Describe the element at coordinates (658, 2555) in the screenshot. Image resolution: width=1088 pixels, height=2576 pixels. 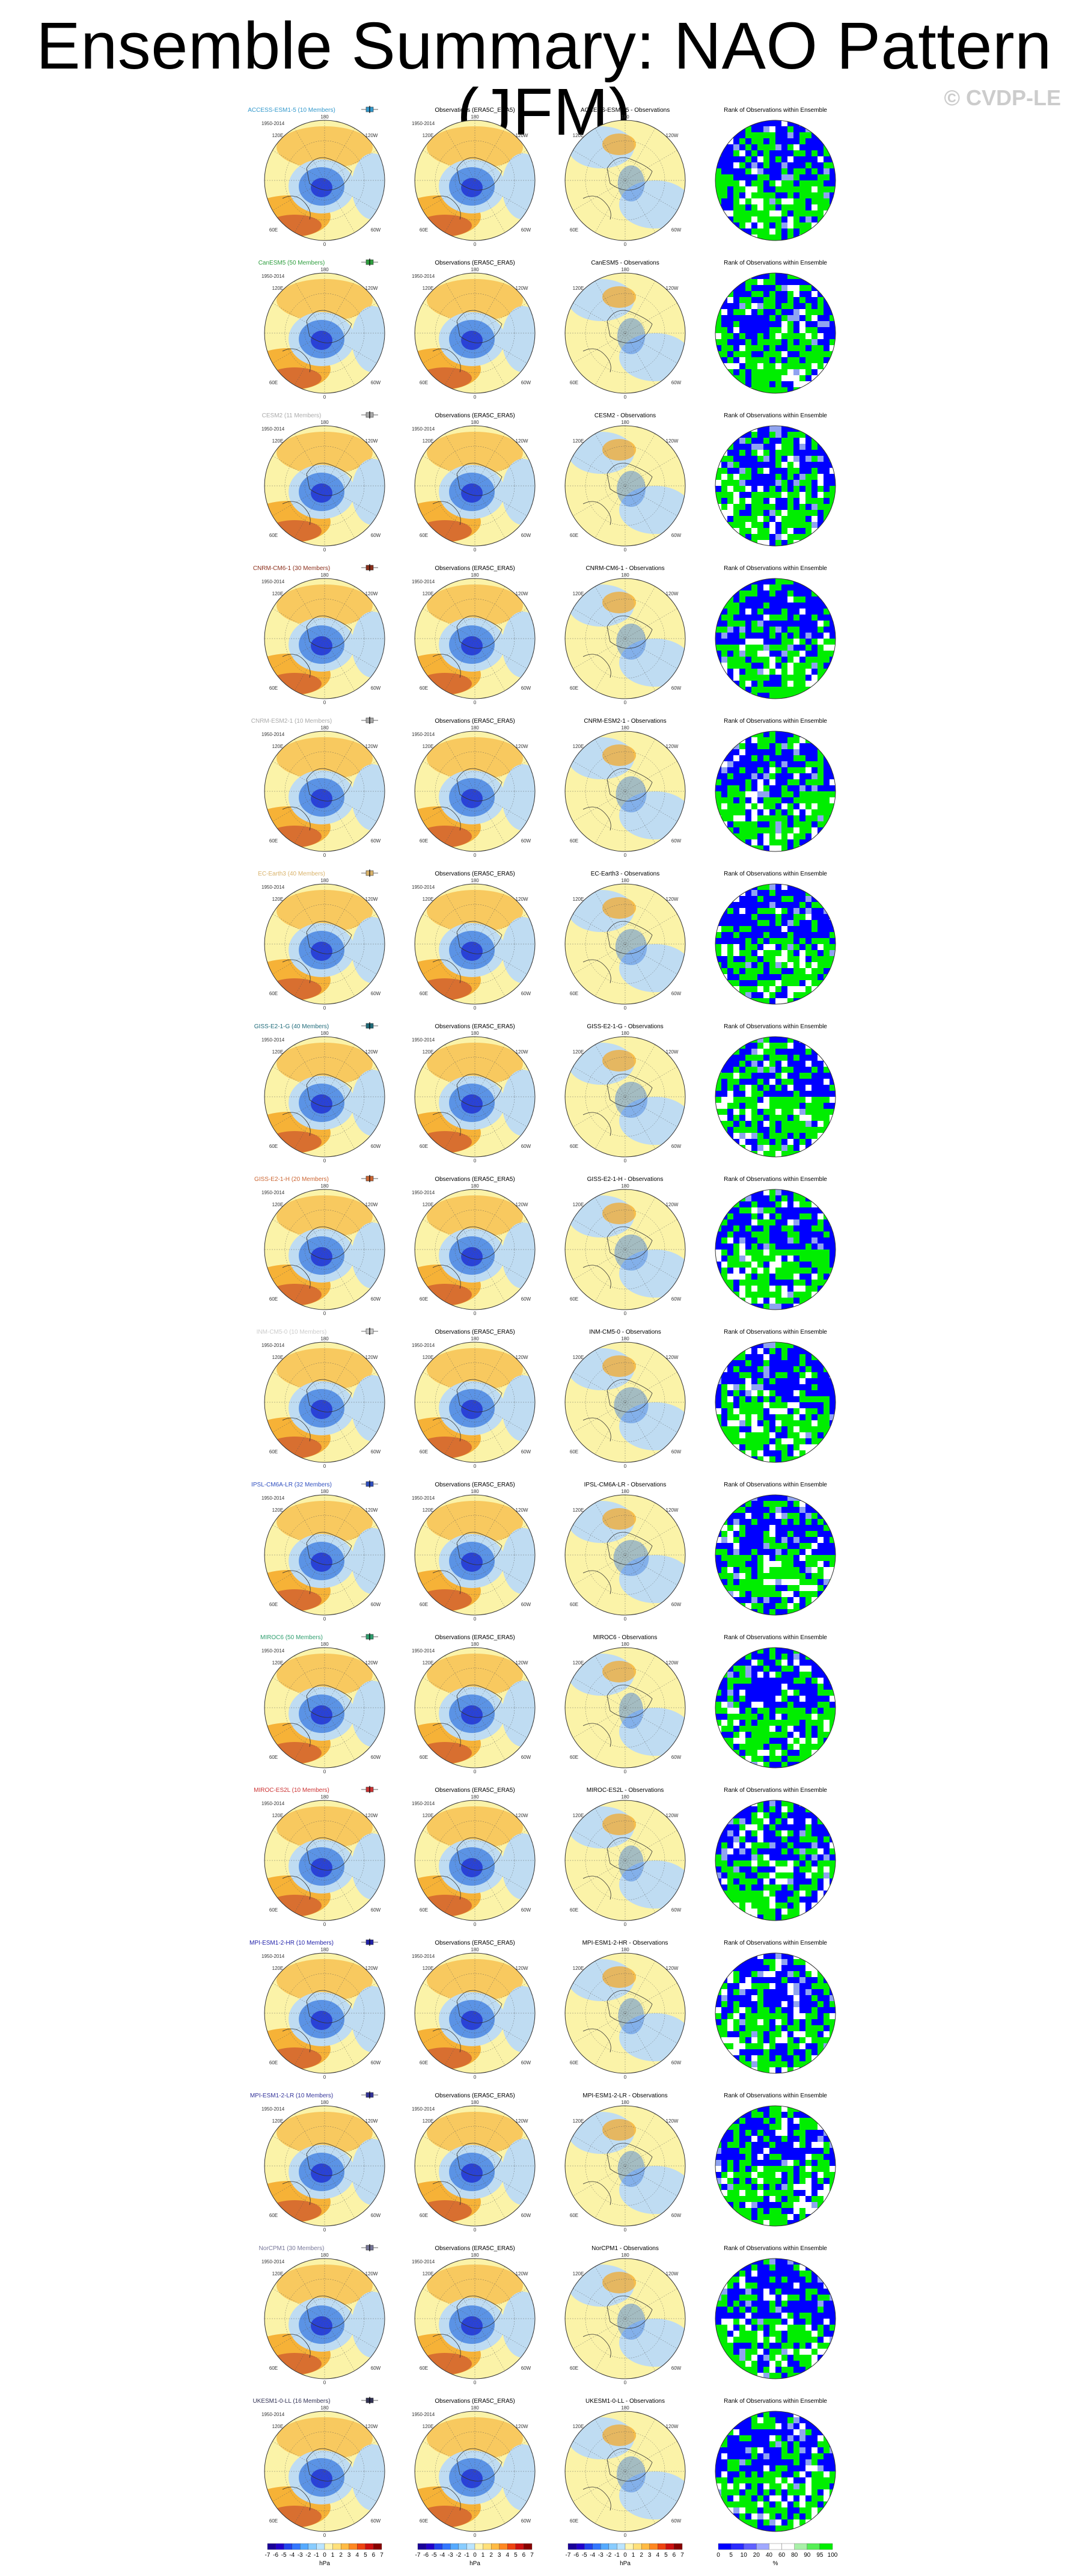
I see `colorbar-tick: 4` at that location.